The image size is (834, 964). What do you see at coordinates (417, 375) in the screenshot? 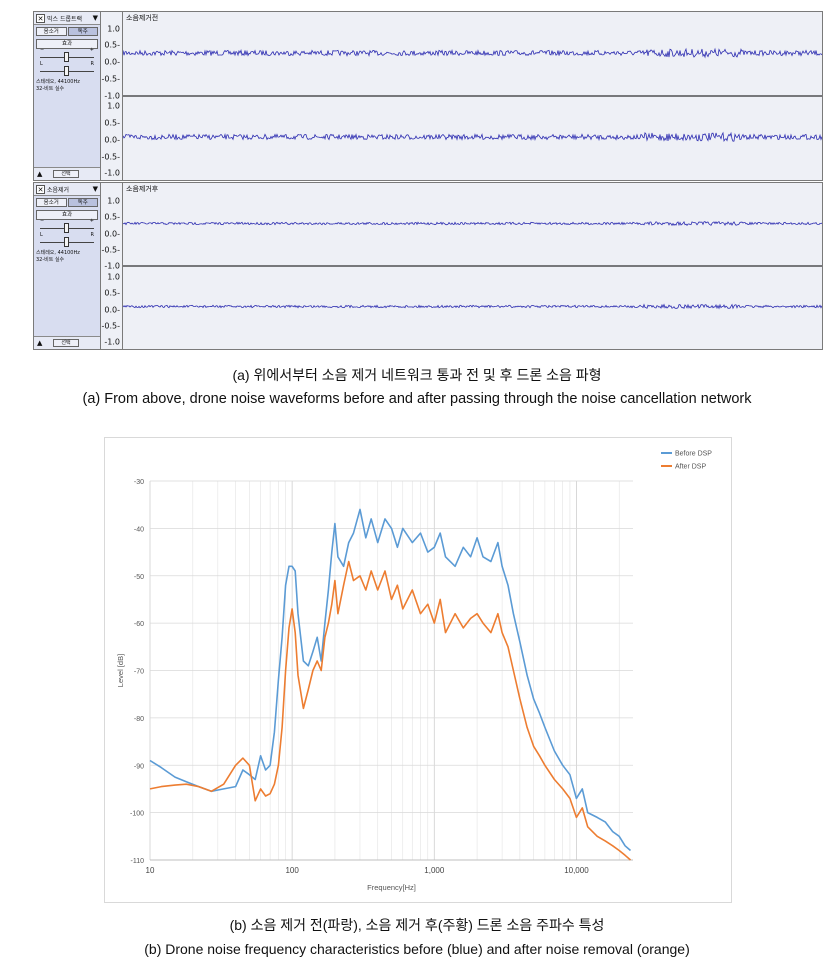
I see `caption-a-korean: (a) 위에서부터 소음 제거 네트워크 통과 전 및 후 드론 소음 파형` at bounding box center [417, 375].